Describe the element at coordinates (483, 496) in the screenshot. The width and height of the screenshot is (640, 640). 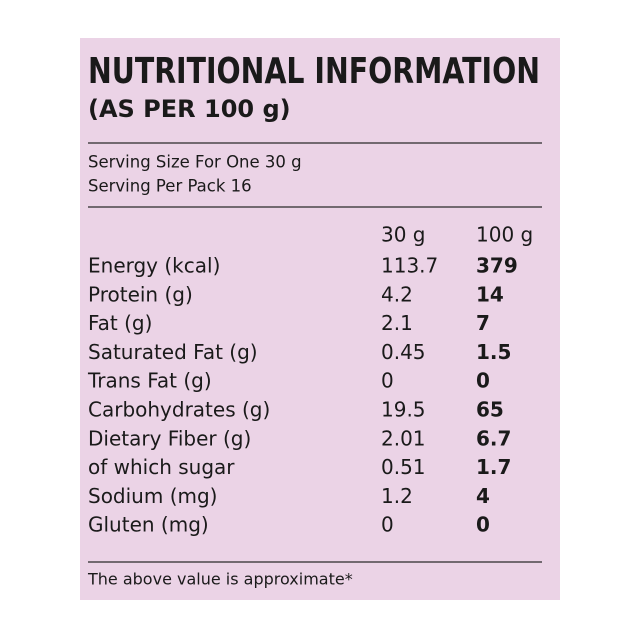
I see `nutrient-value: 4` at that location.